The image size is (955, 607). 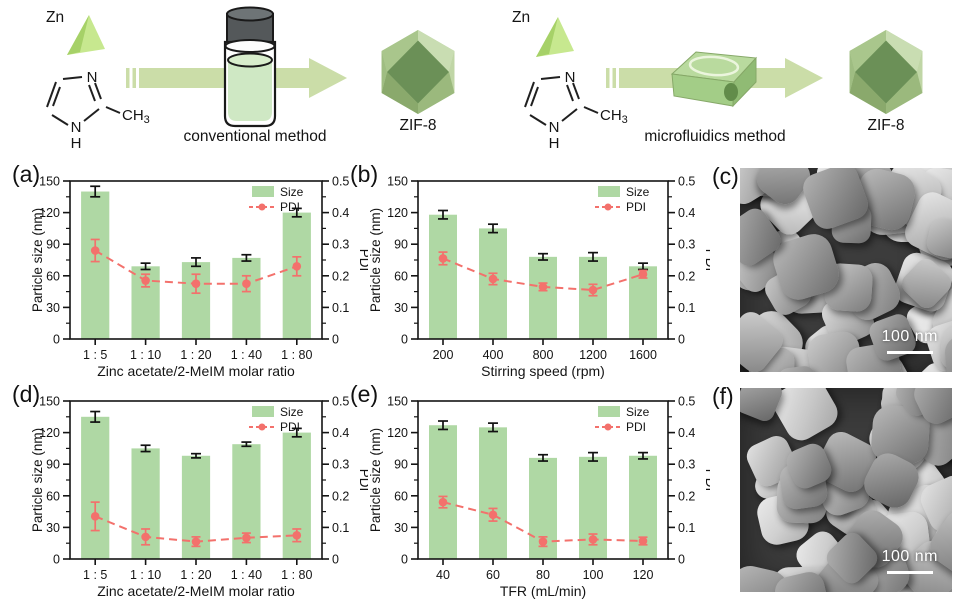 What do you see at coordinates (576, 110) in the screenshot?
I see `2-methylimidazole-structure-right` at bounding box center [576, 110].